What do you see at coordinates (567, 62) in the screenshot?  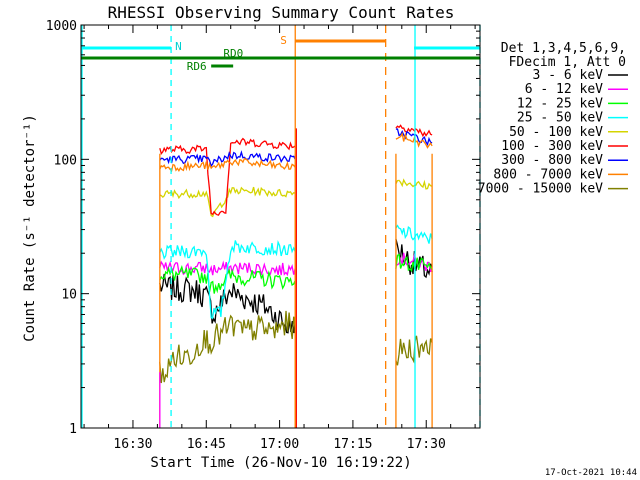 I see `legend-header-line-2: FDecim 1, Att 0` at bounding box center [567, 62].